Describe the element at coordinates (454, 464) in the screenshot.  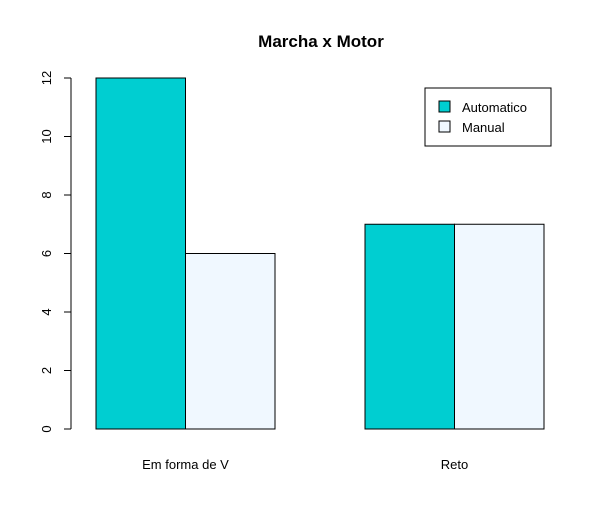
I see `category-label: Reto` at that location.